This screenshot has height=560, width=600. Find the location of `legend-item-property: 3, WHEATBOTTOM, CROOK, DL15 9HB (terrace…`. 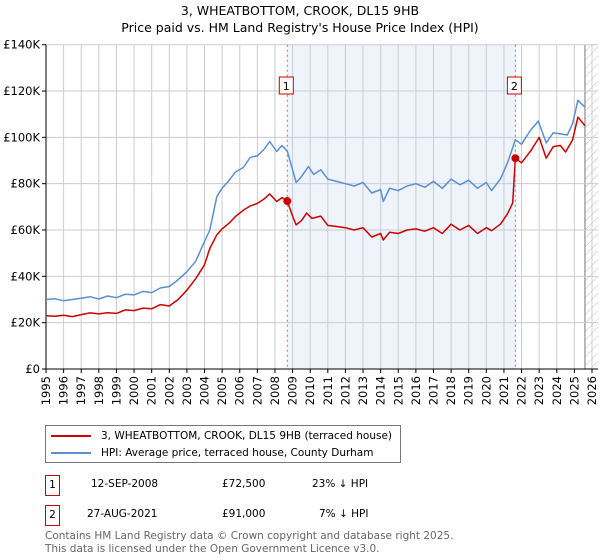

legend-item-property: 3, WHEATBOTTOM, CROOK, DL15 9HB (terrace… is located at coordinates (221, 436).